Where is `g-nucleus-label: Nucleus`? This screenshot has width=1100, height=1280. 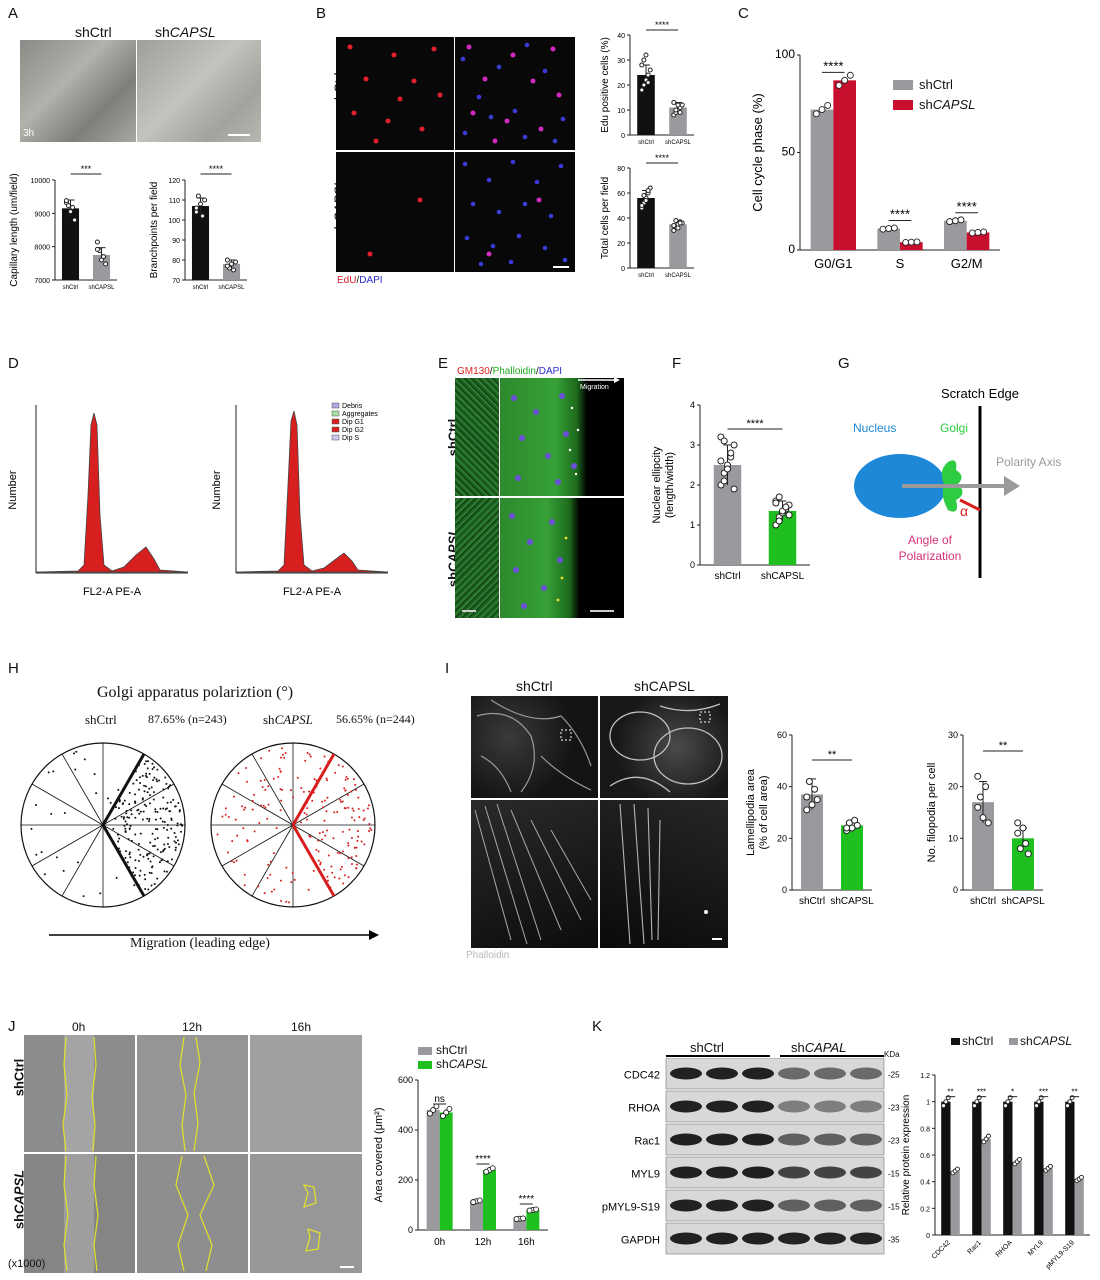 g-nucleus-label: Nucleus is located at coordinates (874, 428).